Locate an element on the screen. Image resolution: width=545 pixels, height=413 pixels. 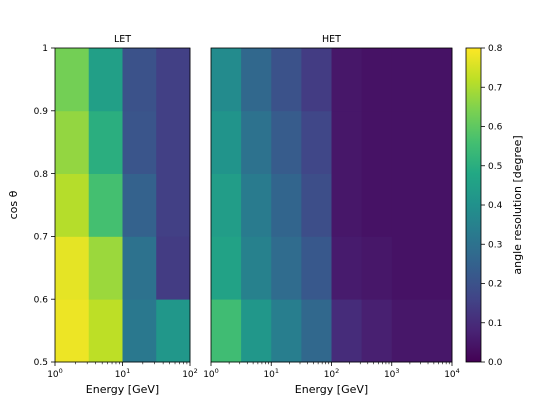
colorbar-tick-label: 0.3 is located at coordinates (495, 245).